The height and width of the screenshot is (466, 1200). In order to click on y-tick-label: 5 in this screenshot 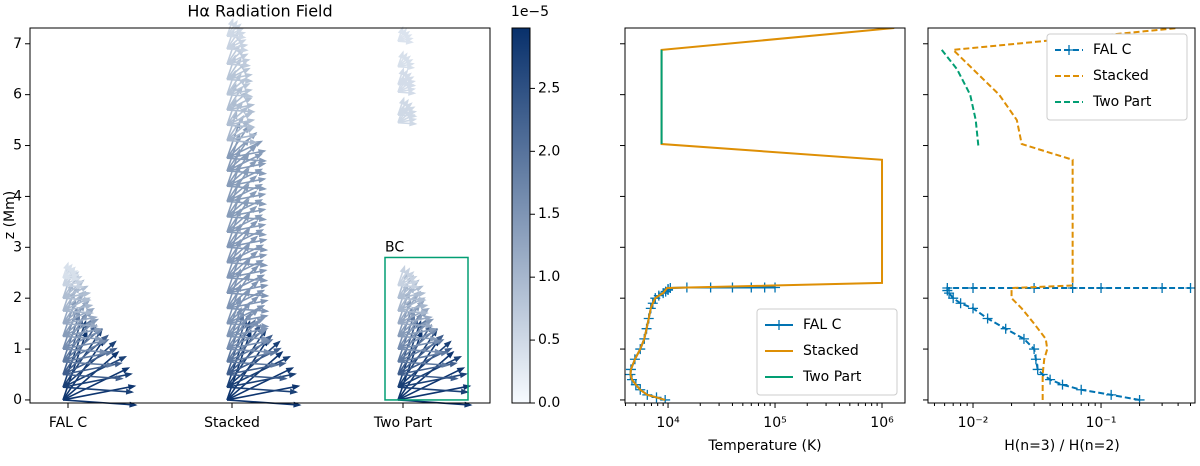, I will do `click(17, 146)`.